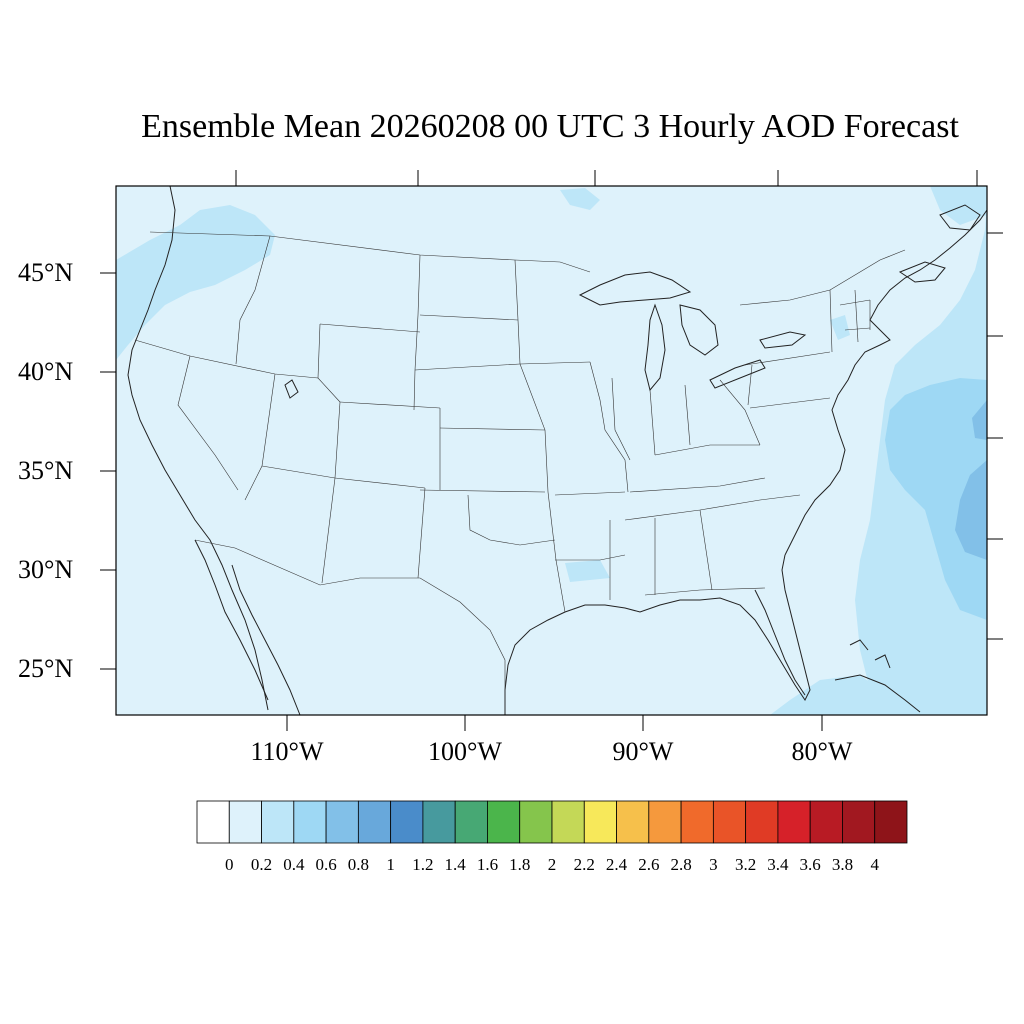 This screenshot has width=1024, height=1024. What do you see at coordinates (979, 420) in the screenshot?
I see `aod-region-atlantic-core2` at bounding box center [979, 420].